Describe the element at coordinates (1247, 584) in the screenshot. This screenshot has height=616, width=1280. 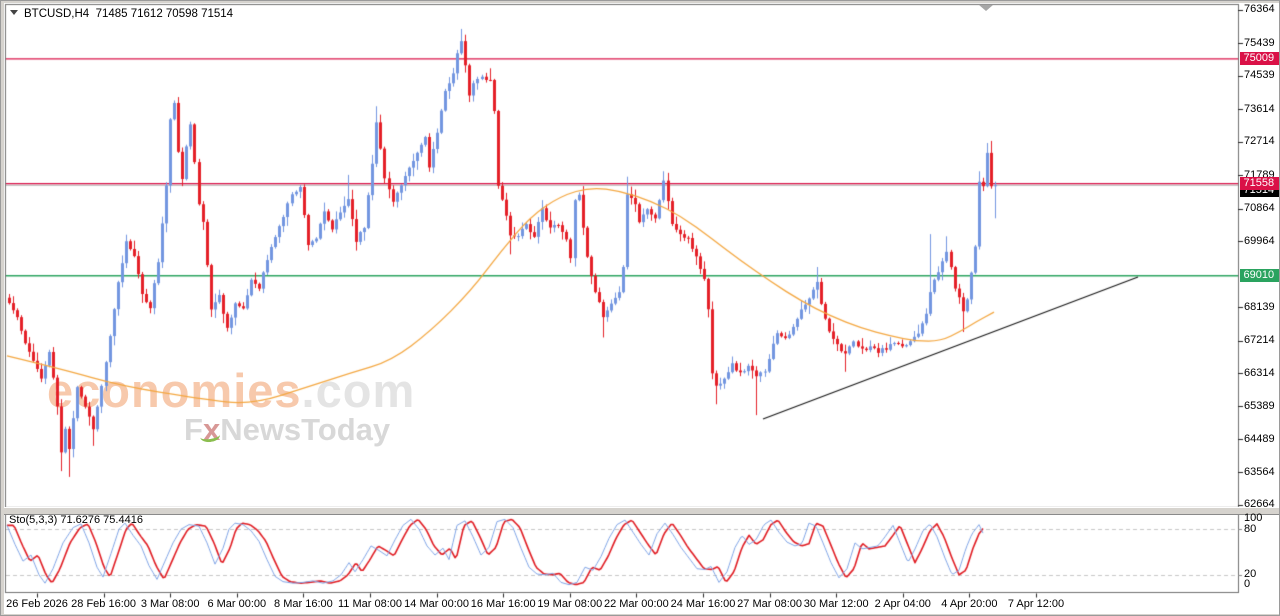
I see `sto-level-label: 0` at that location.